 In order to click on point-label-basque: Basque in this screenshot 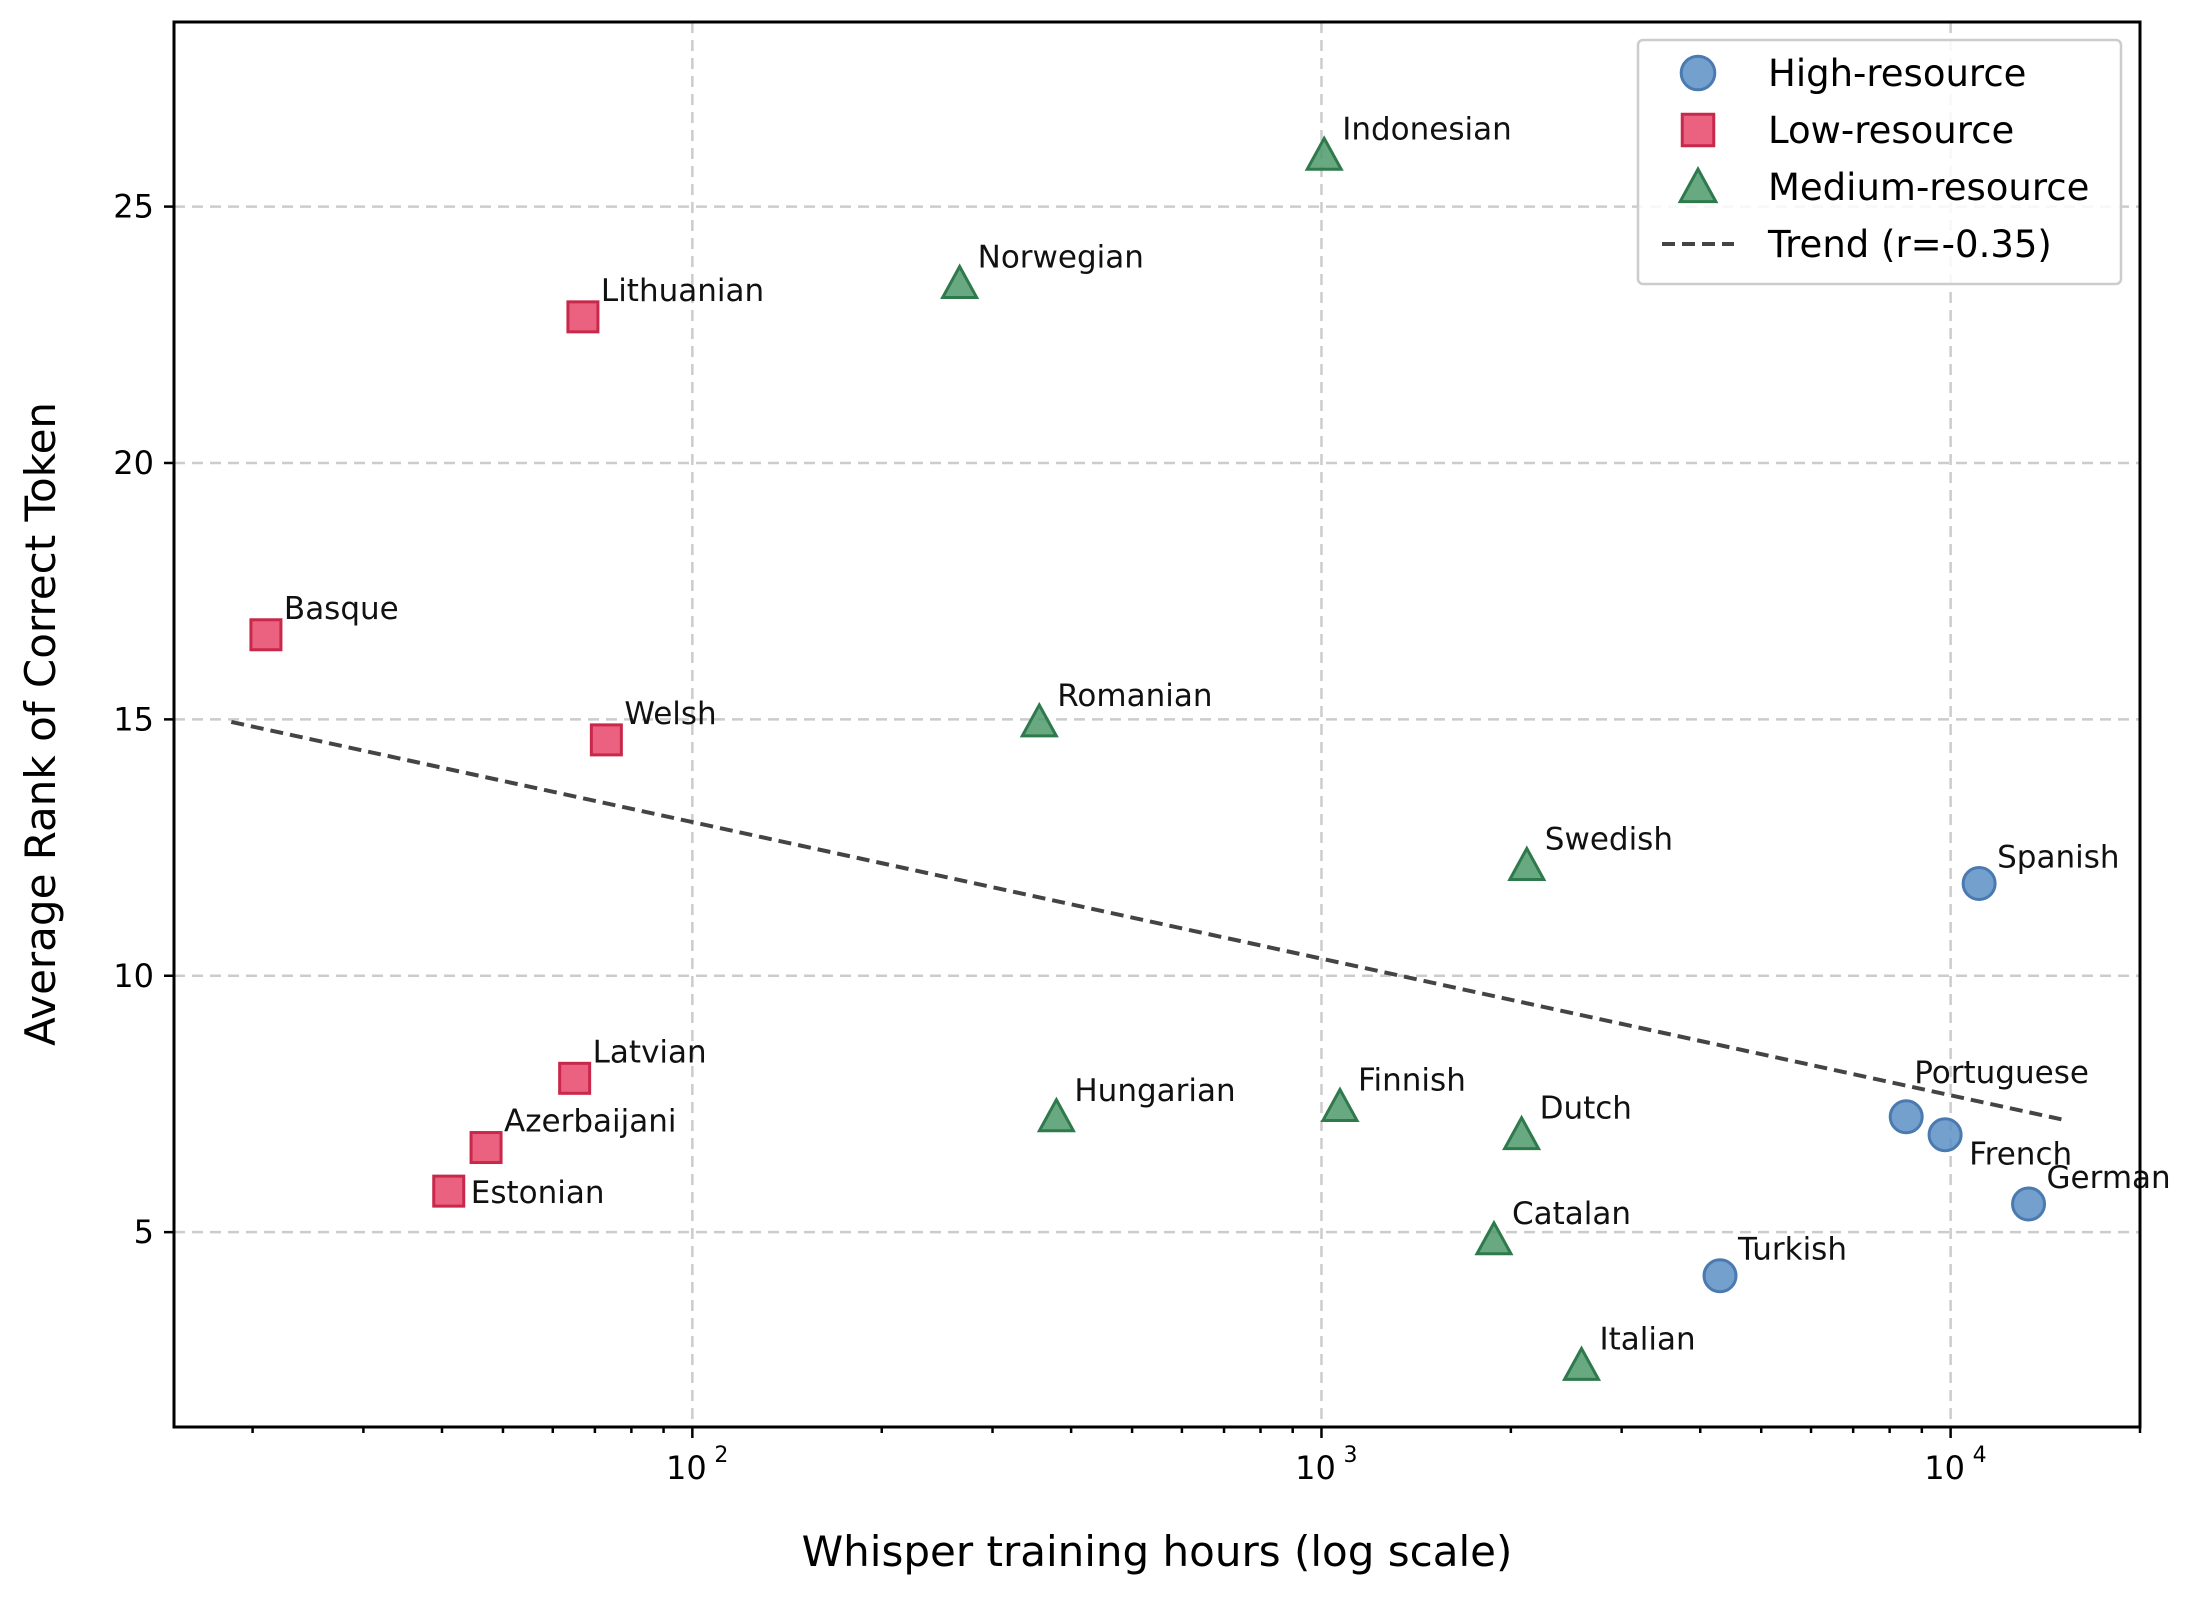, I will do `click(341, 609)`.